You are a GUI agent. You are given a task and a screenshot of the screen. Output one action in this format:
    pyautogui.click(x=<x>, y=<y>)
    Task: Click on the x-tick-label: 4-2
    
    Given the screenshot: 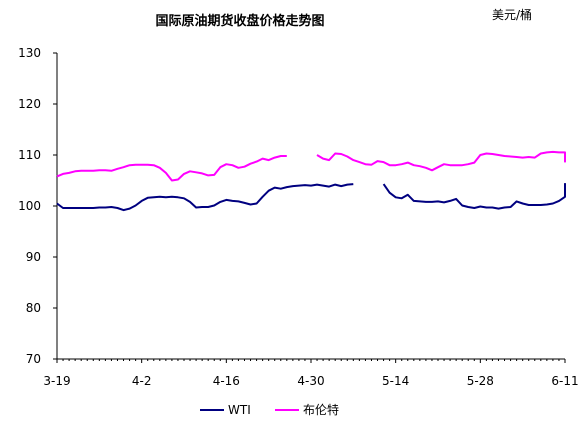 What is the action you would take?
    pyautogui.click(x=142, y=381)
    